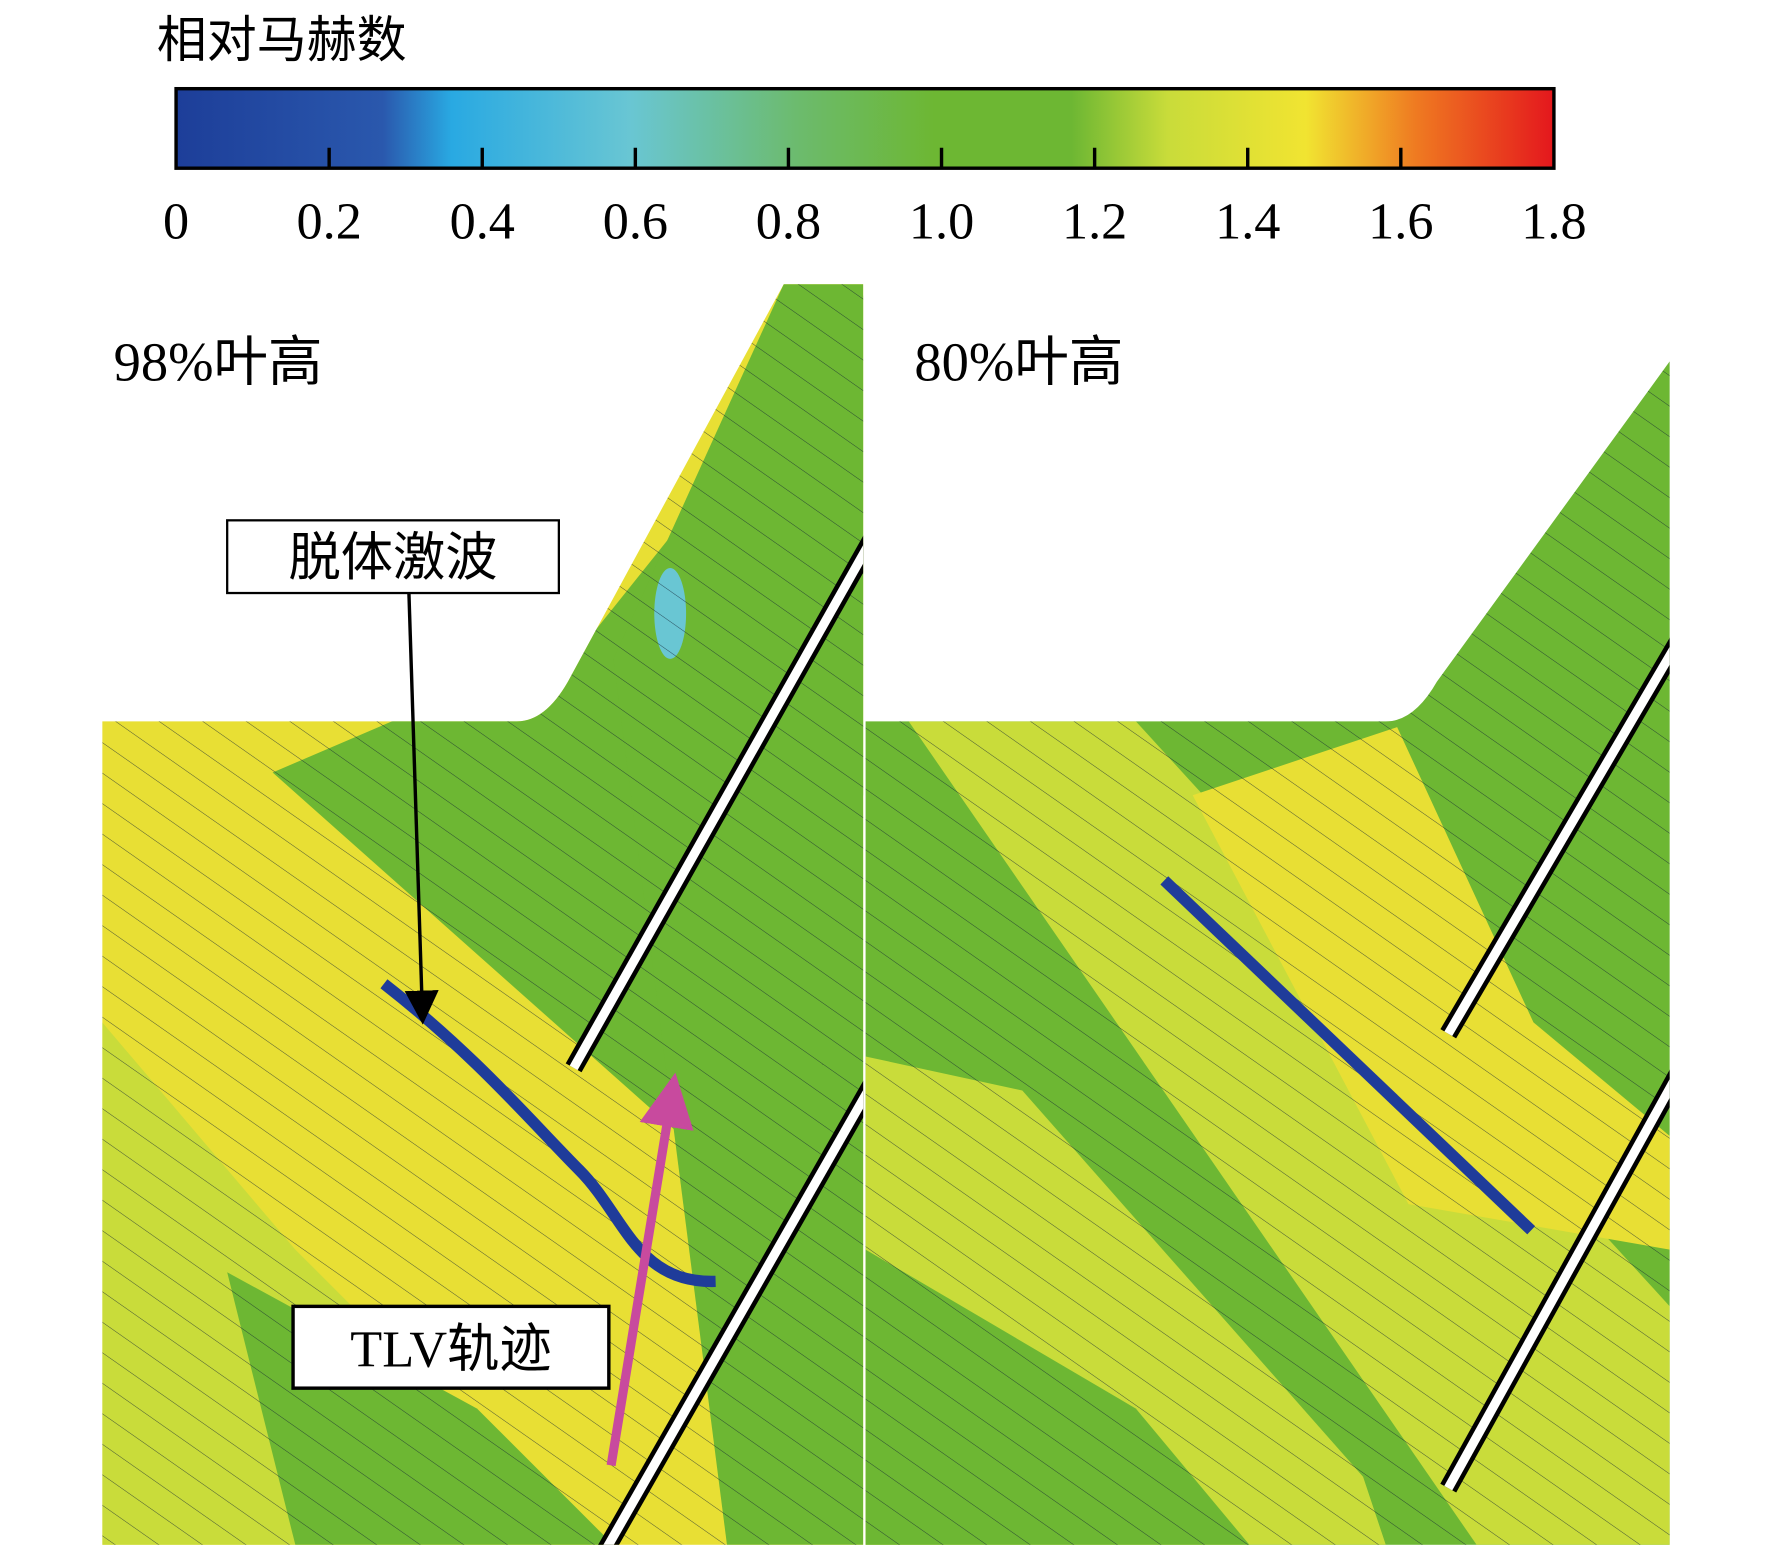 The width and height of the screenshot is (1772, 1545). I want to click on annotation-arrow, so click(421, 808).